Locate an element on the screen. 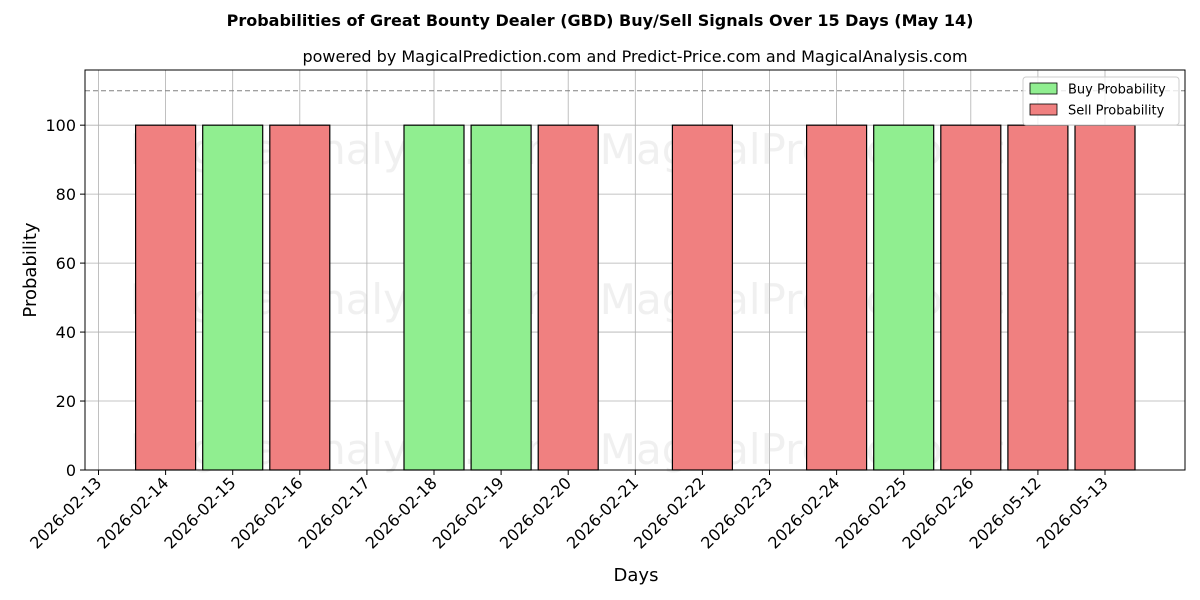 This screenshot has height=600, width=1200. legend-label-buy: Buy Probability is located at coordinates (1117, 90).